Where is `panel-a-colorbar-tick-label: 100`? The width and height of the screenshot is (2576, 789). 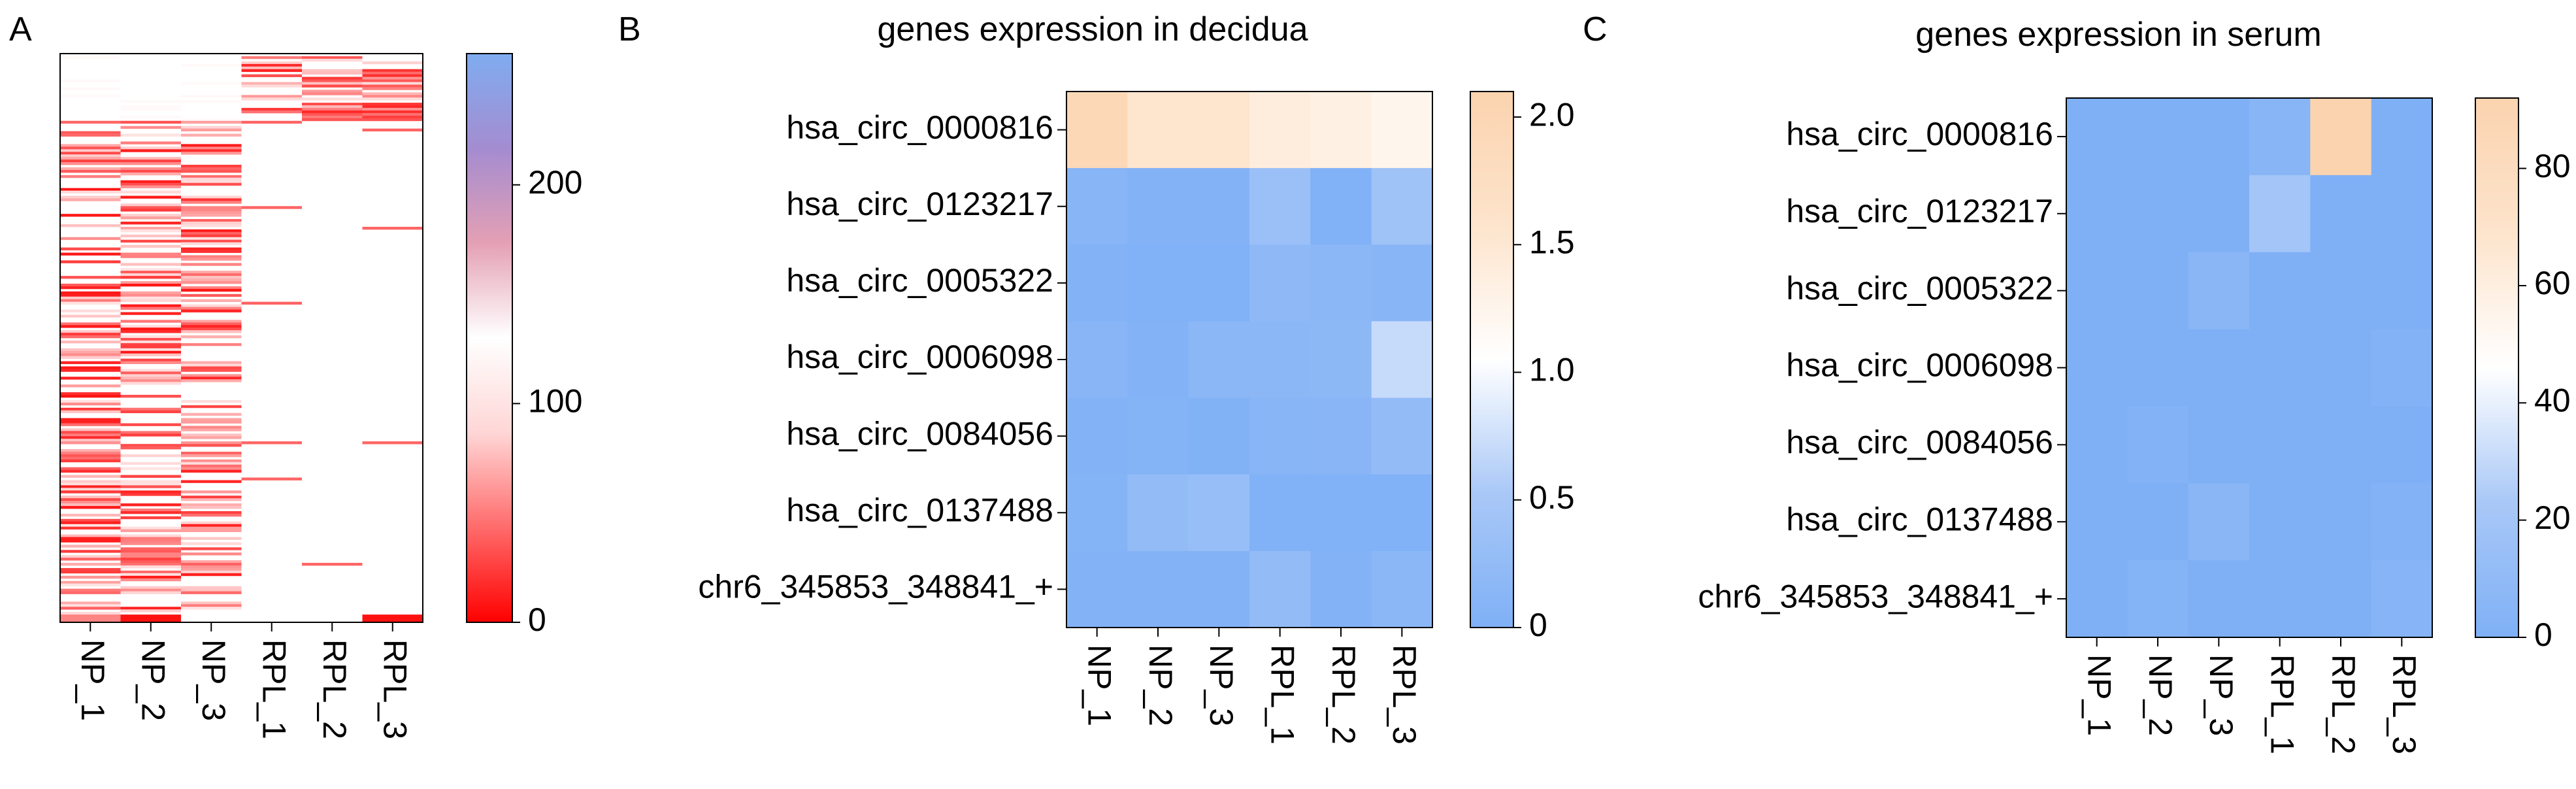 panel-a-colorbar-tick-label: 100 is located at coordinates (555, 401).